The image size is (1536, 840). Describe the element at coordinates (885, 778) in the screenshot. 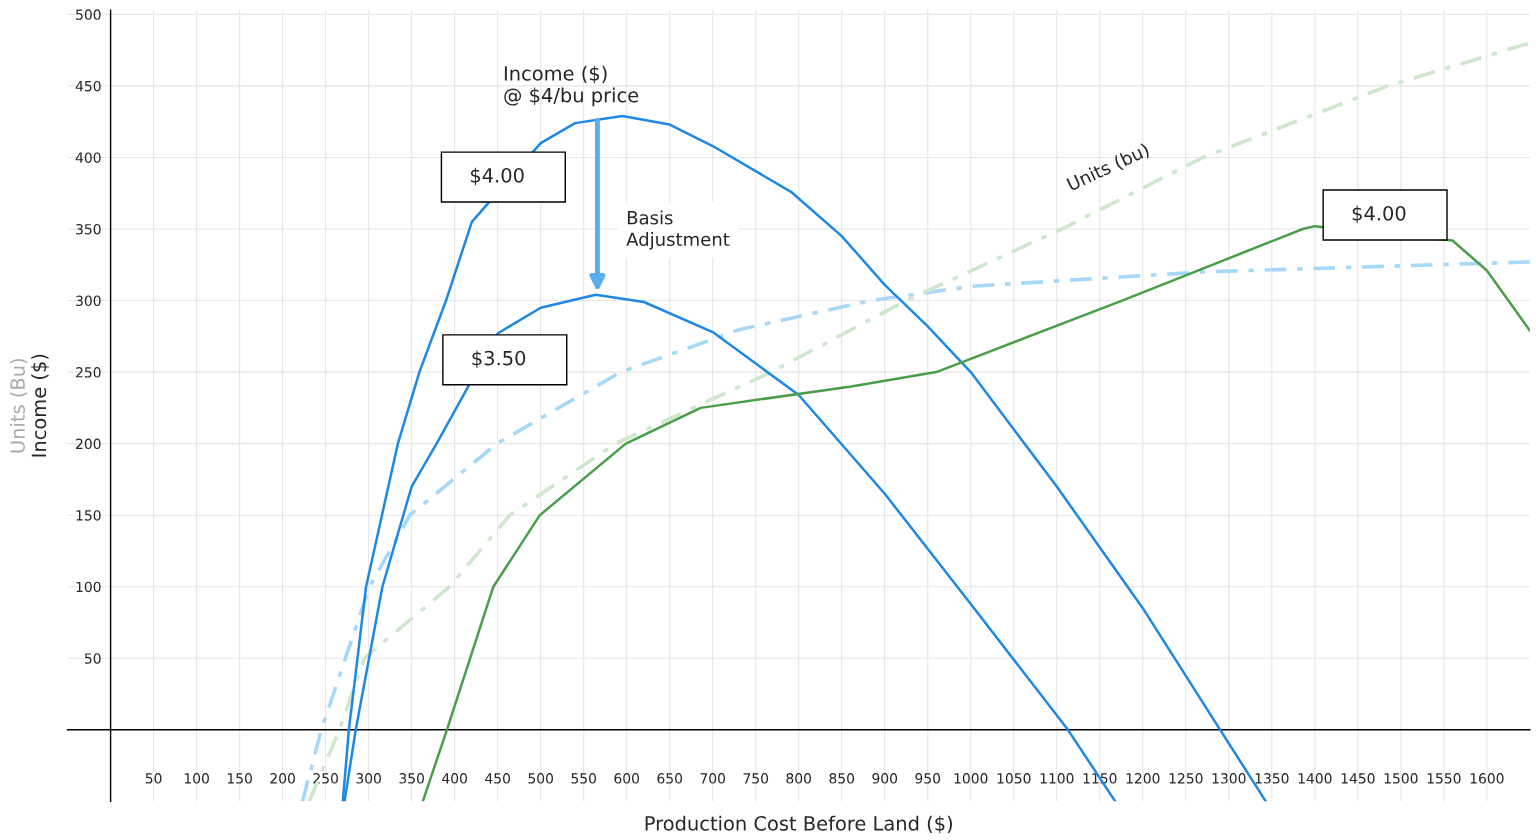

I see `x-tick-label: 900` at that location.